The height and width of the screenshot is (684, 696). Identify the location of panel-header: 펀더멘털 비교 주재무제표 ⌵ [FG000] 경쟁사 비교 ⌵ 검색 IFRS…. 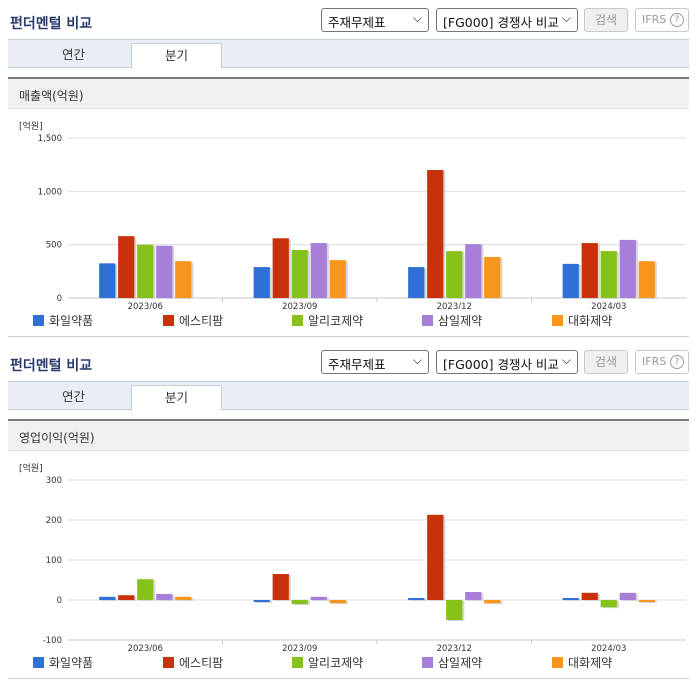
(348, 362).